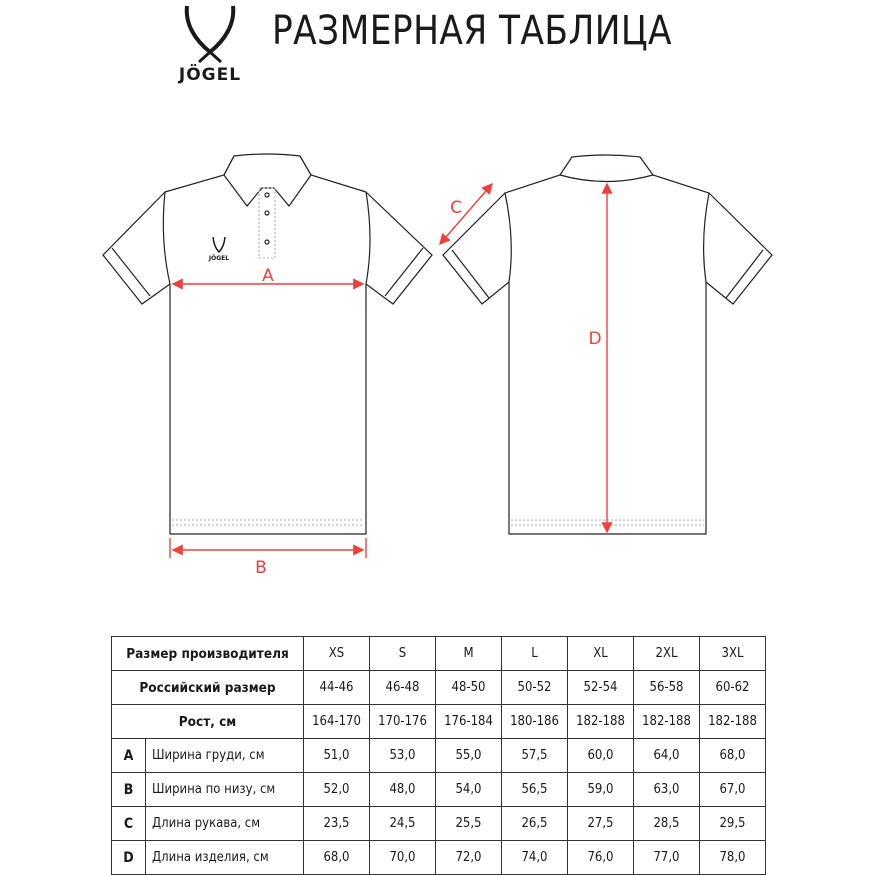  Describe the element at coordinates (336, 755) in the screenshot. I see `cell: 51,0` at that location.